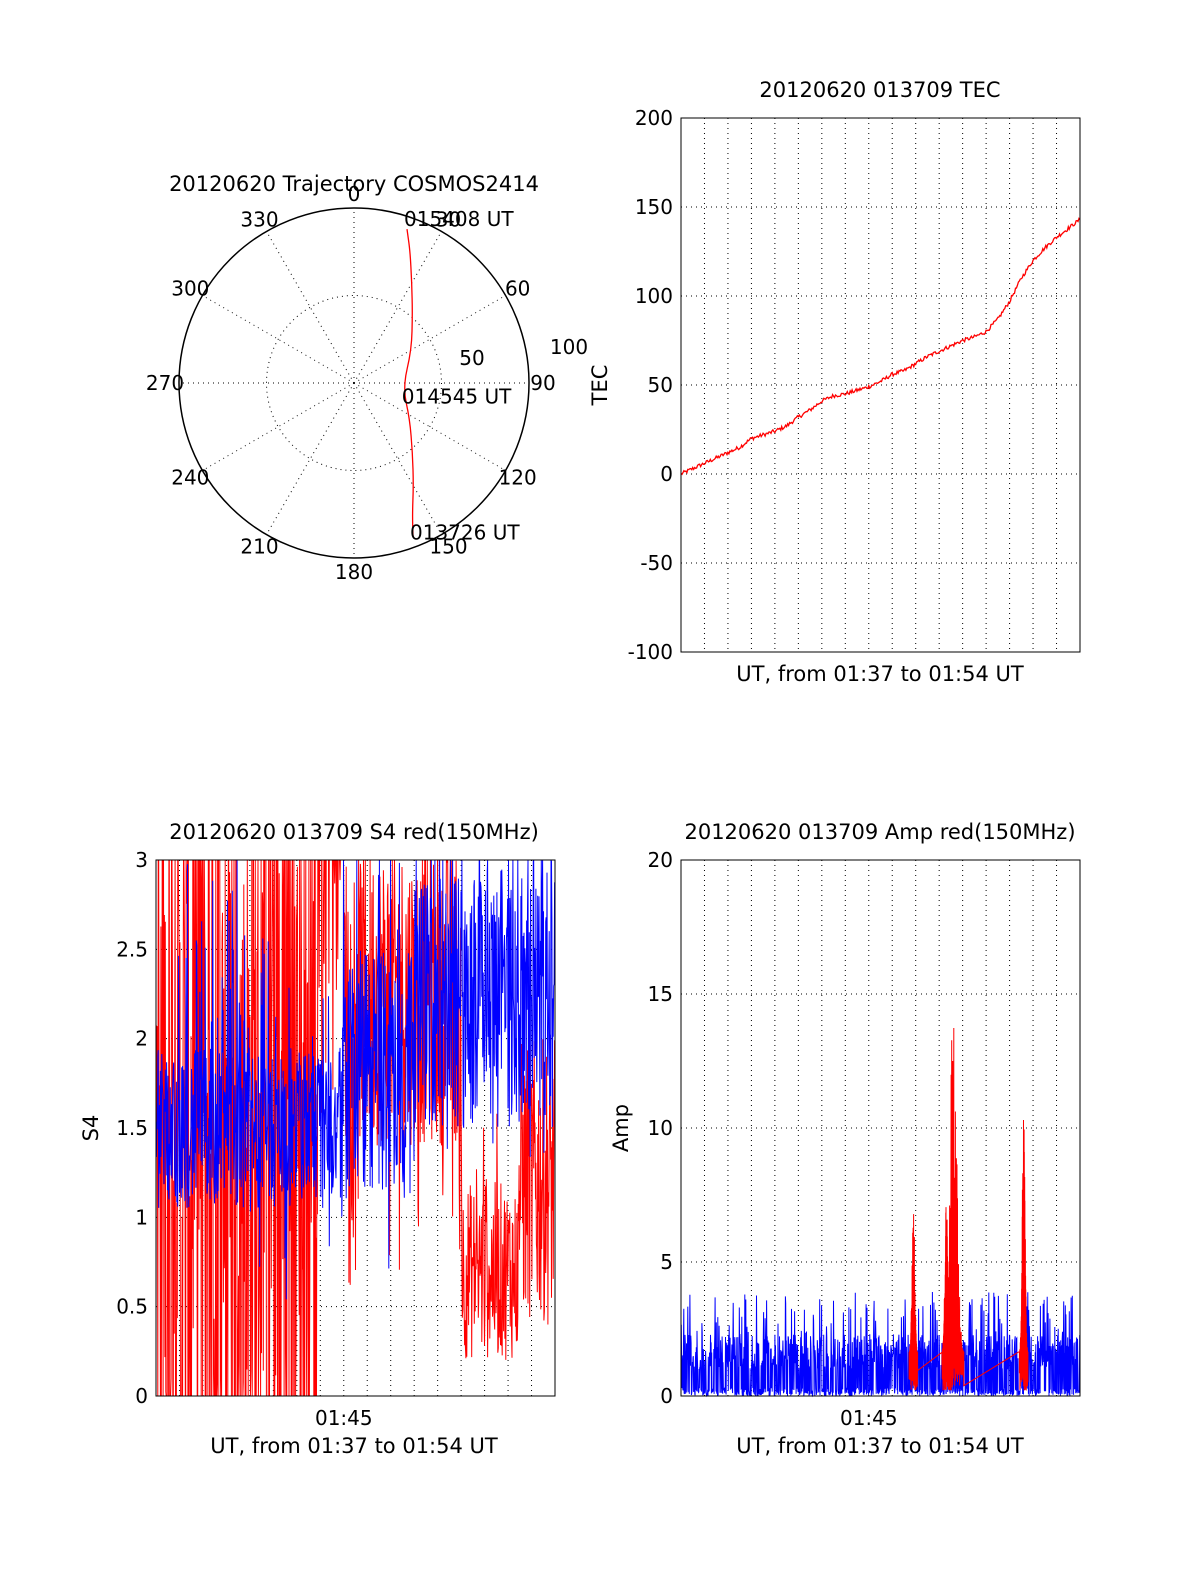 The width and height of the screenshot is (1200, 1575). Describe the element at coordinates (354, 572) in the screenshot. I see `polar-angle-label: 180` at that location.